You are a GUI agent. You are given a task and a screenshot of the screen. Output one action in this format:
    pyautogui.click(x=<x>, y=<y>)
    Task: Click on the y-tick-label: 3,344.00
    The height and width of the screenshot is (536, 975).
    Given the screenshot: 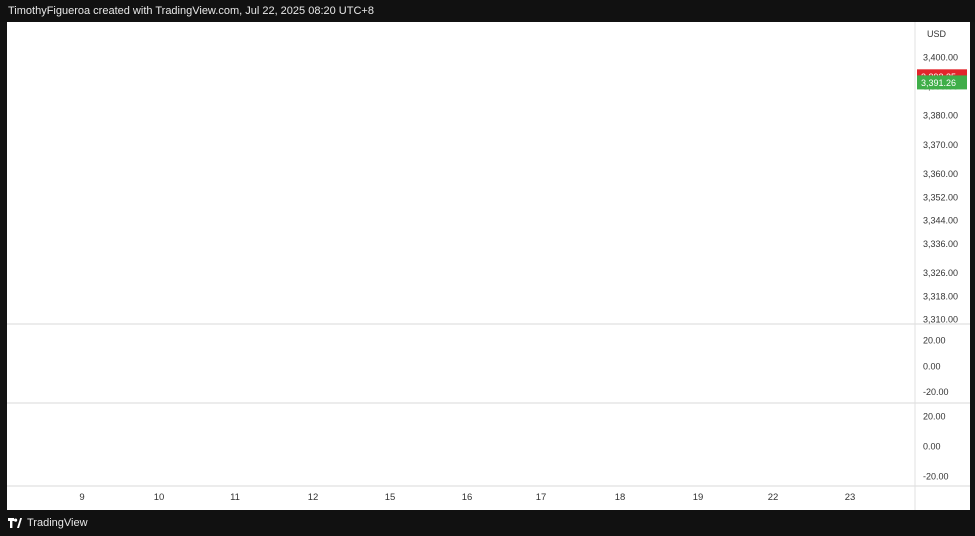 What is the action you would take?
    pyautogui.click(x=940, y=221)
    